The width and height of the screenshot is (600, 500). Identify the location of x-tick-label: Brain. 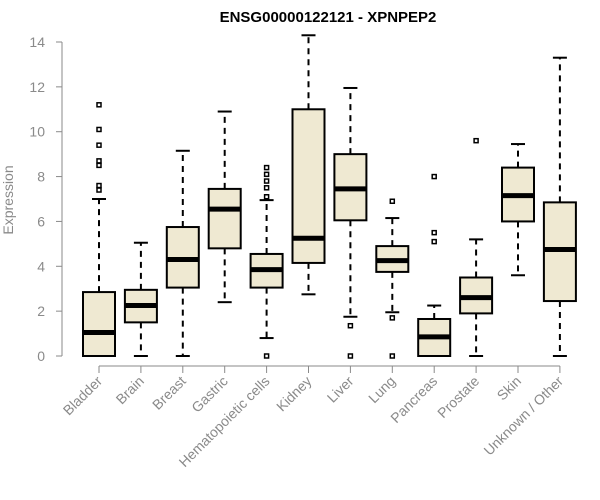
(130, 390).